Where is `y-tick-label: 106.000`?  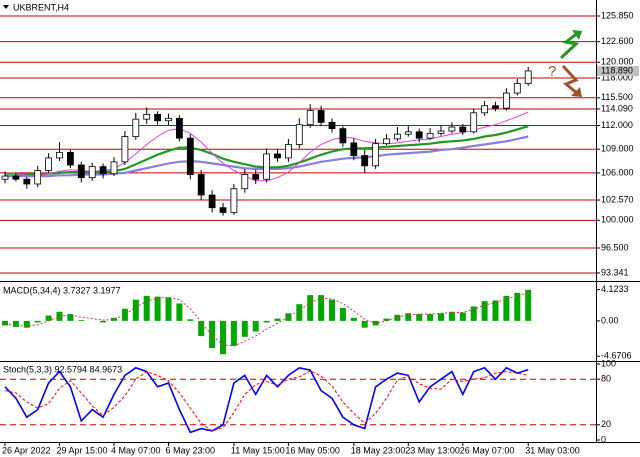
y-tick-label: 106.000 is located at coordinates (617, 172).